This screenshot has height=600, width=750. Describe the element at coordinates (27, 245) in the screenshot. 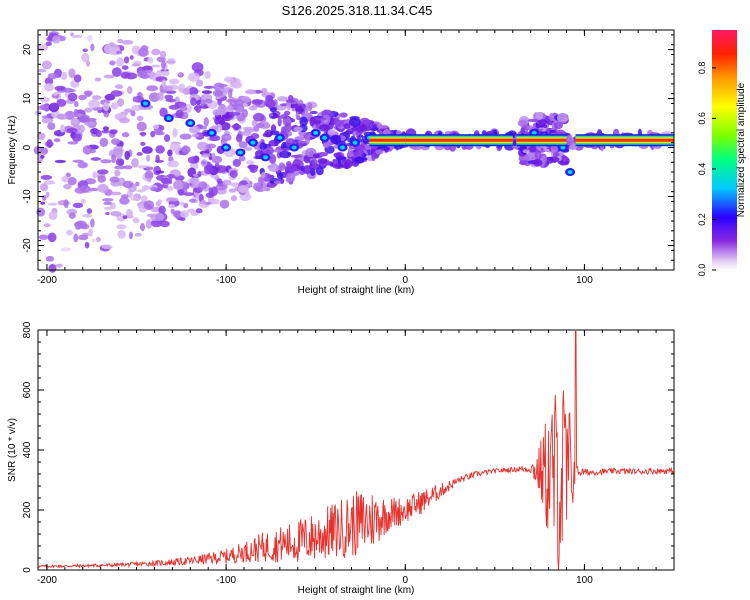

I see `spectrogram-ytick-label: -20` at that location.